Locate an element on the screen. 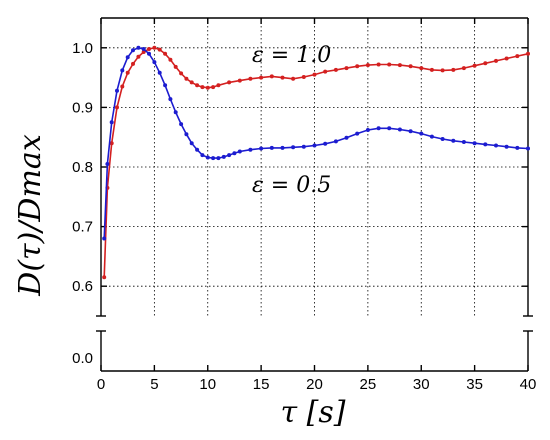 The image size is (550, 440). y-tick-label-0.9: 0.9 is located at coordinates (82, 107).